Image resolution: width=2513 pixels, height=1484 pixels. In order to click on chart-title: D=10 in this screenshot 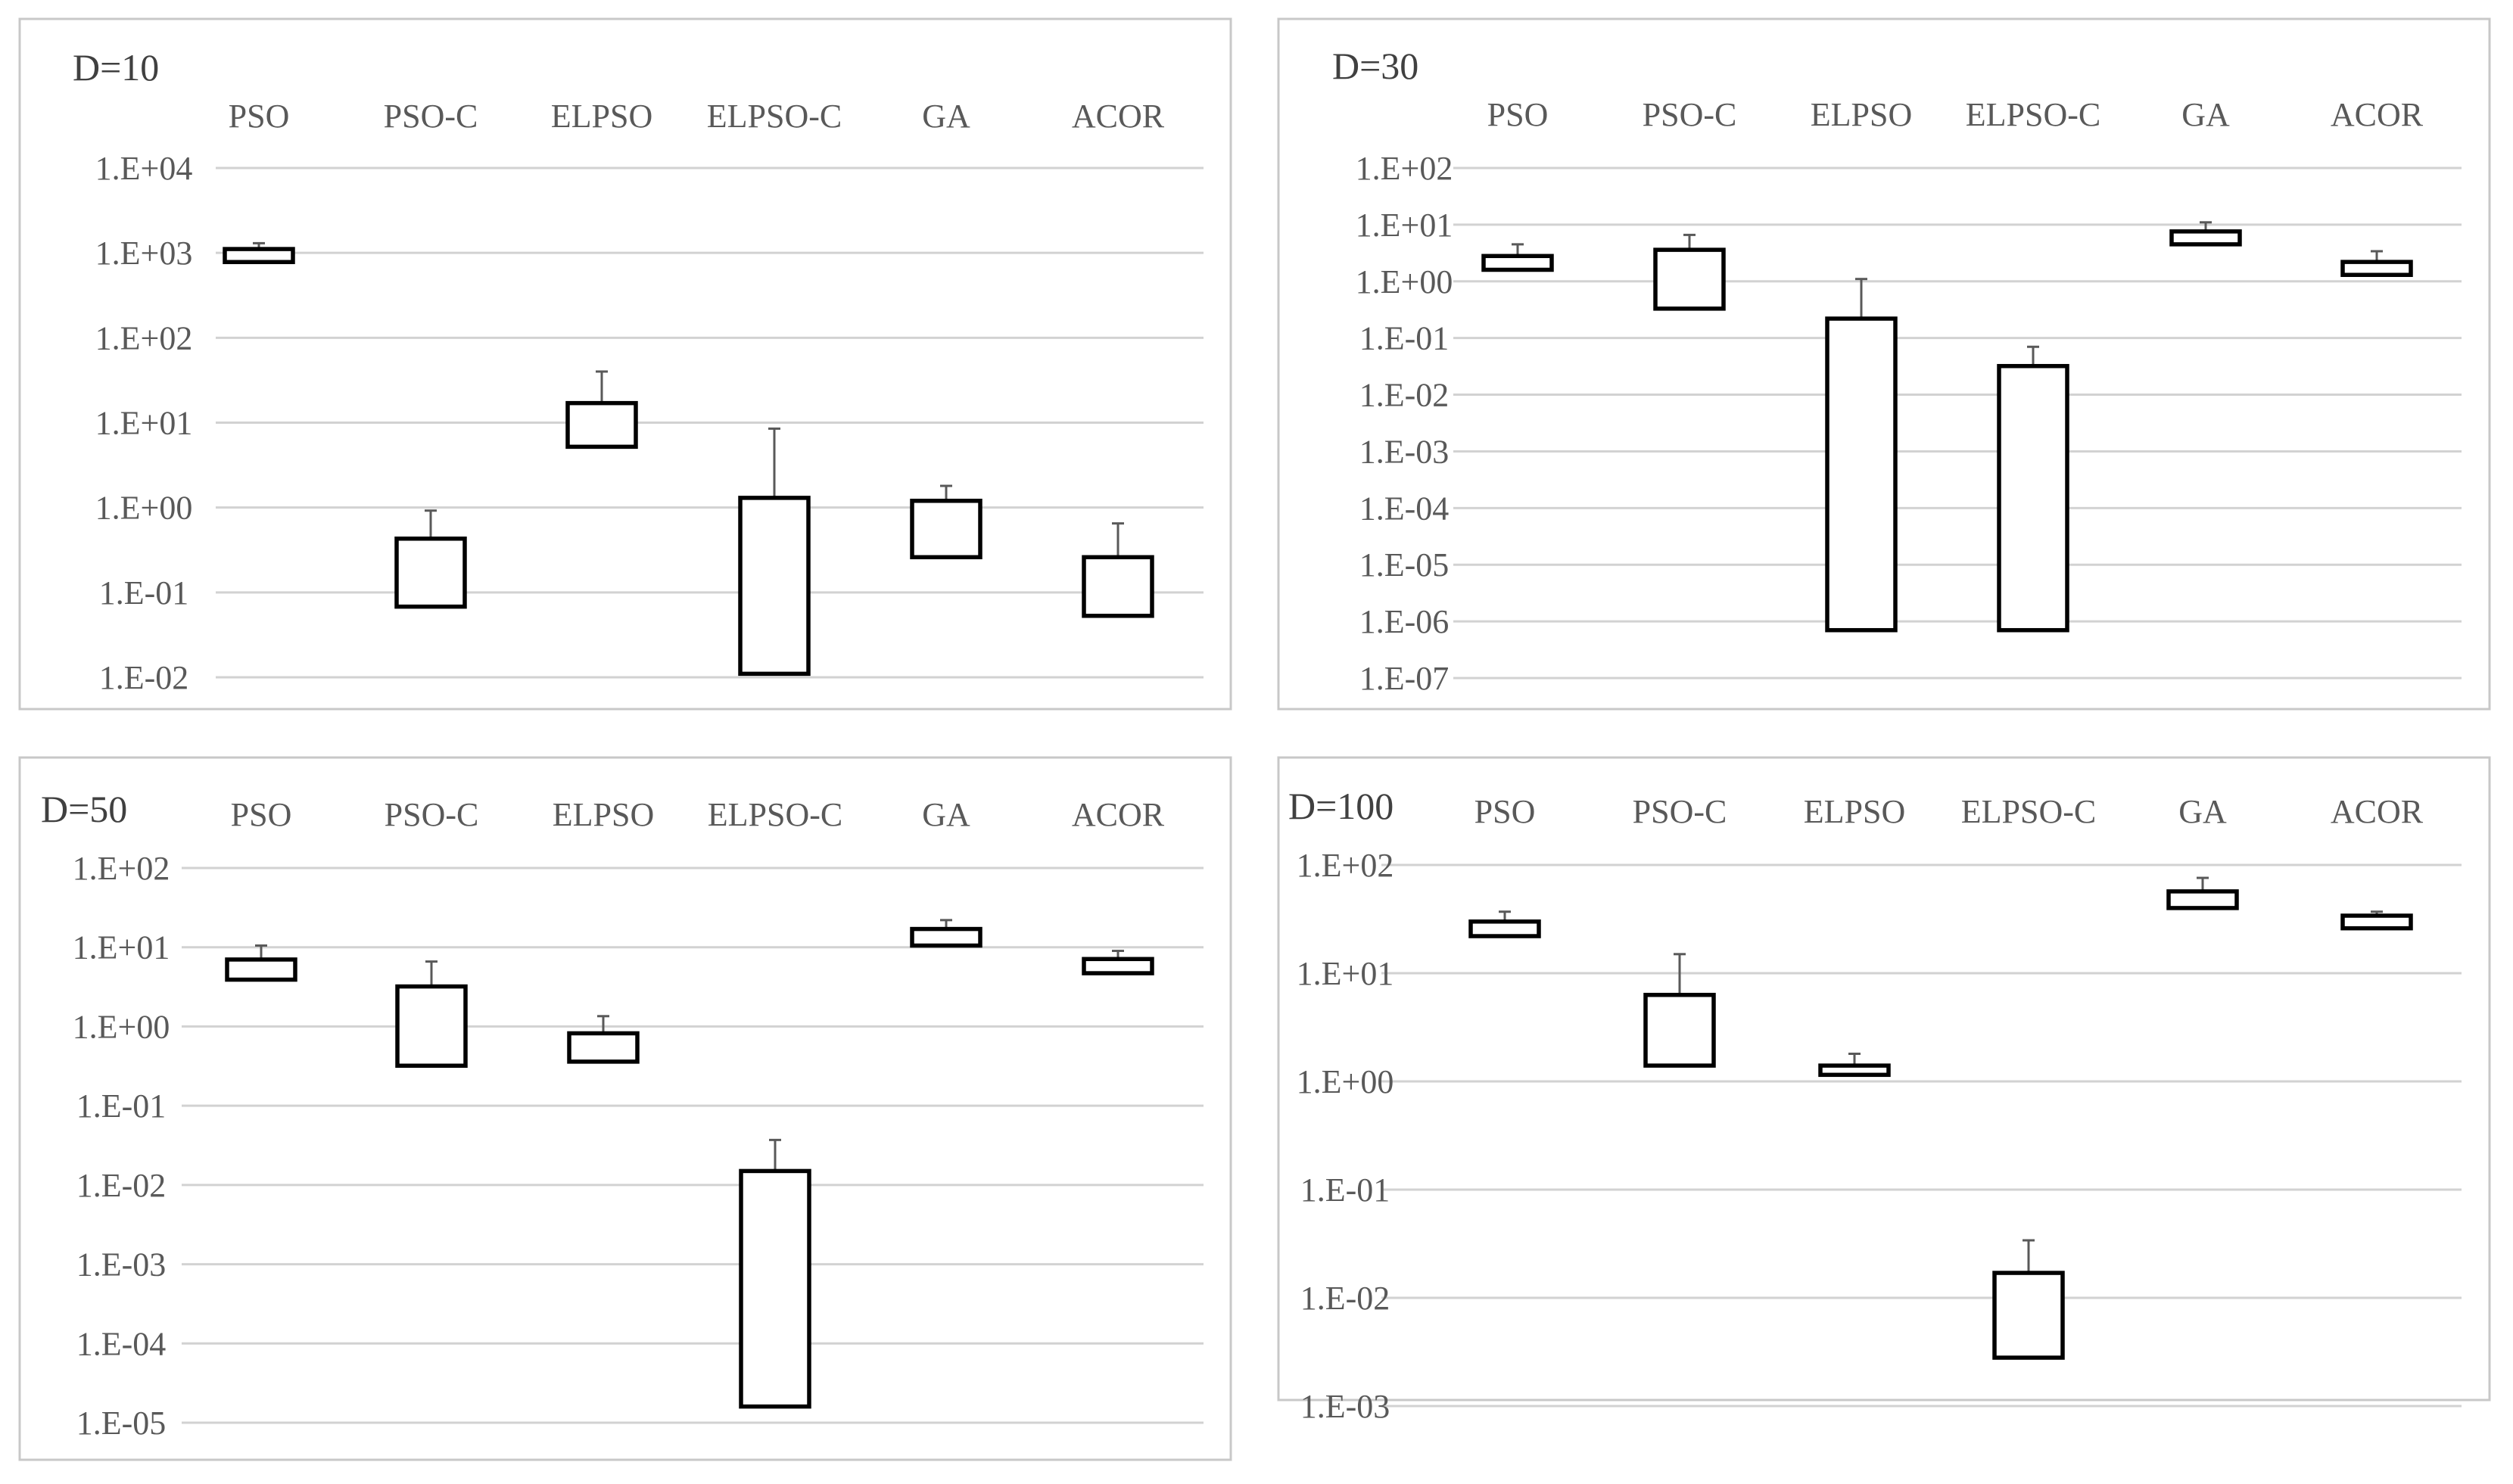, I will do `click(116, 67)`.